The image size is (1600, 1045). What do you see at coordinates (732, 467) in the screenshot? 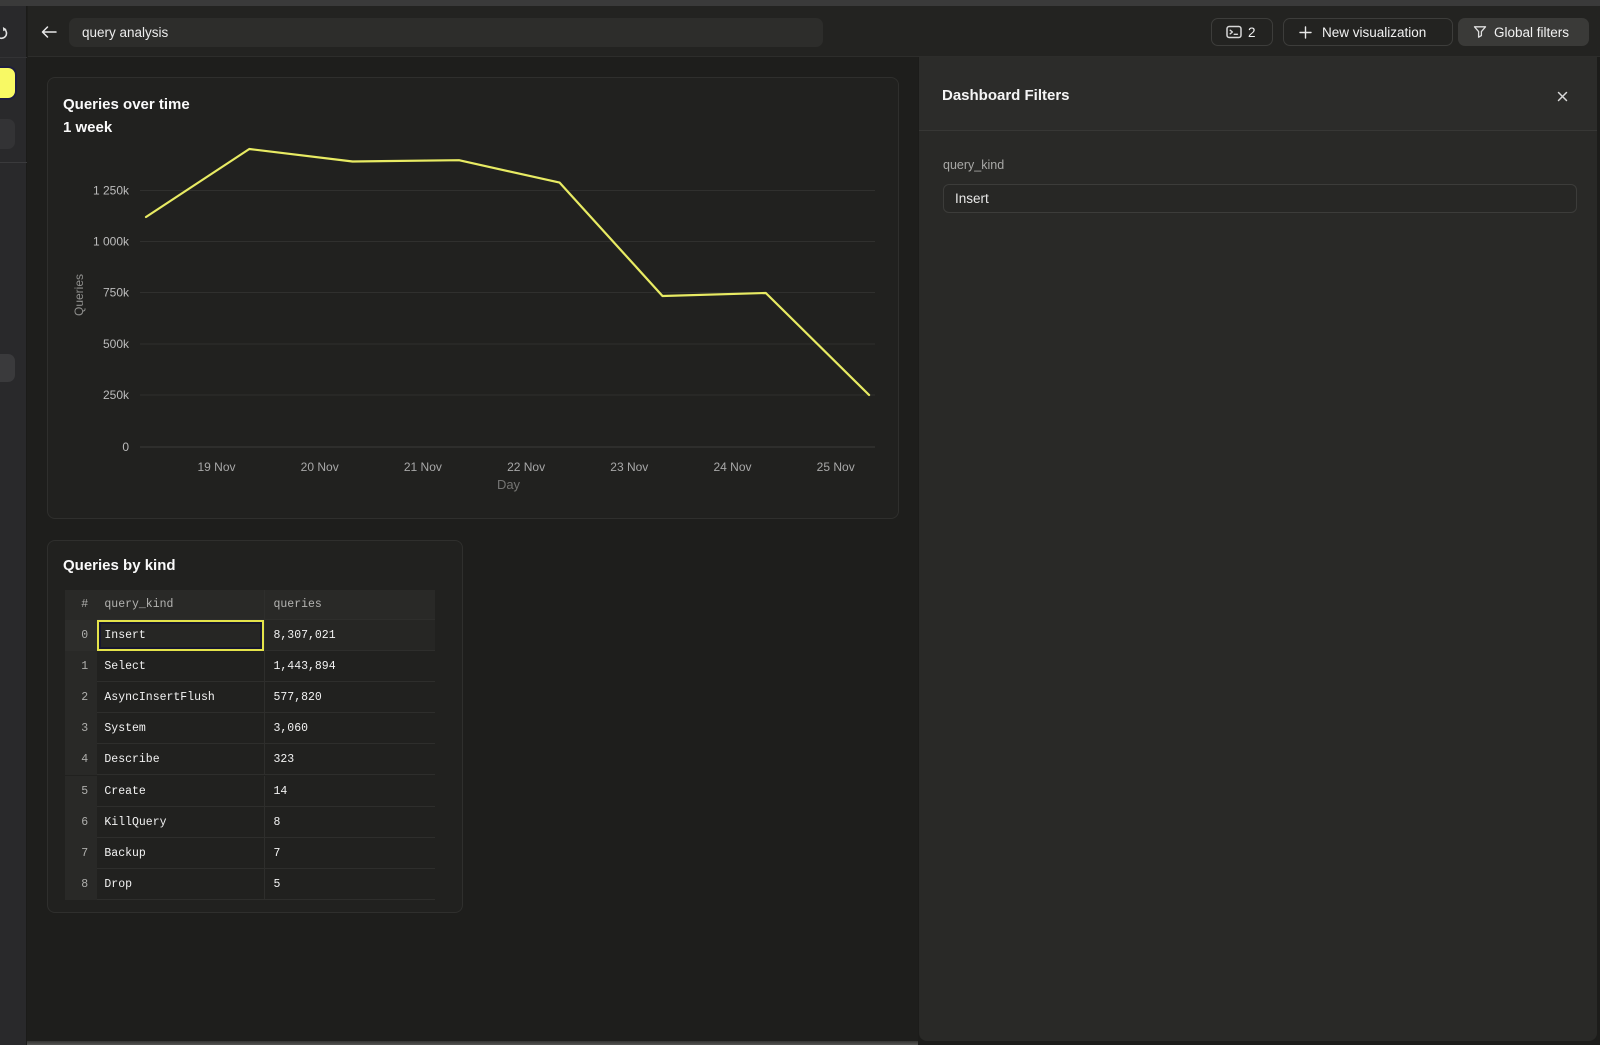
I see `svg-text: 24 Nov` at bounding box center [732, 467].